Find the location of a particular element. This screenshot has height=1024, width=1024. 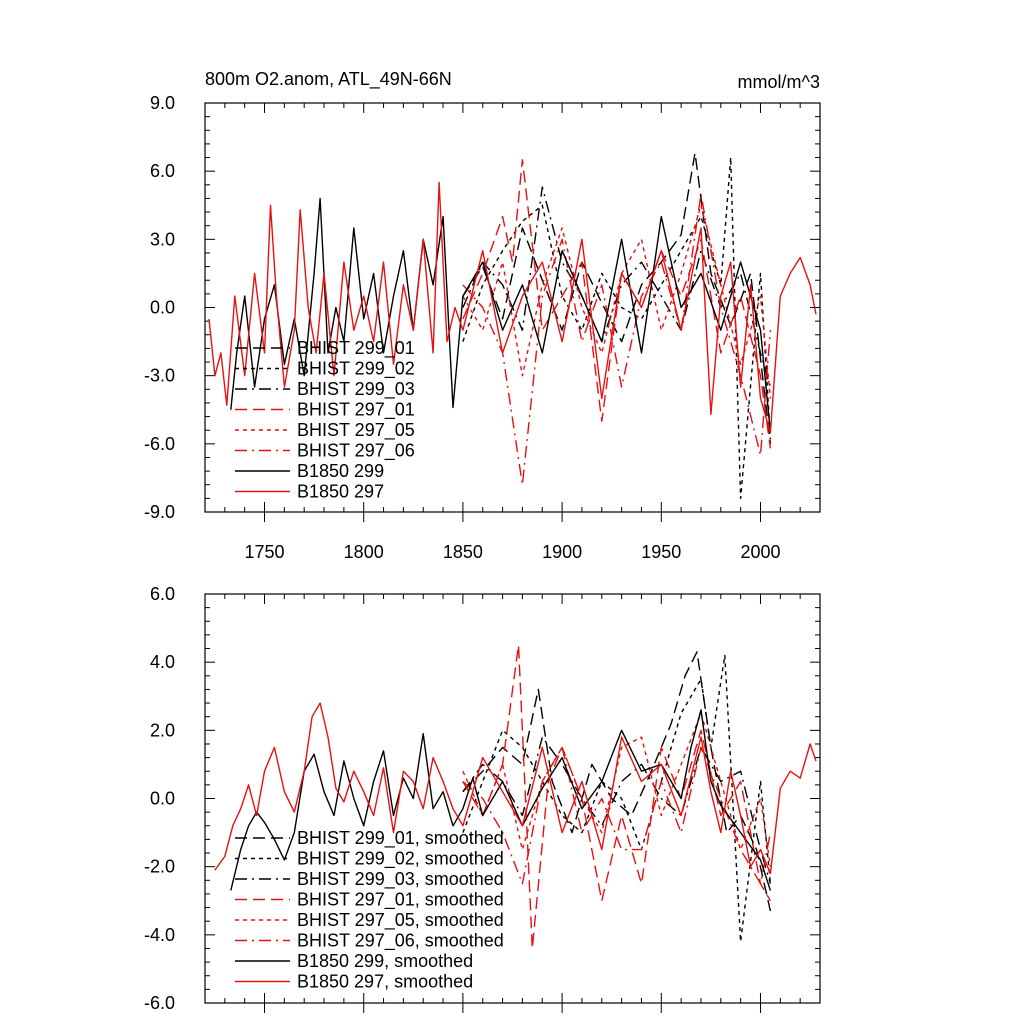

legend-label: BHIST 297_05, smoothed is located at coordinates (400, 920).